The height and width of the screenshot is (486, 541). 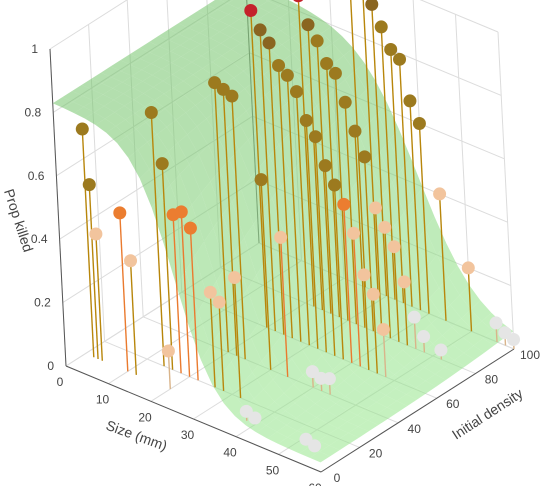 I want to click on x-tick-label: 20, so click(x=145, y=417).